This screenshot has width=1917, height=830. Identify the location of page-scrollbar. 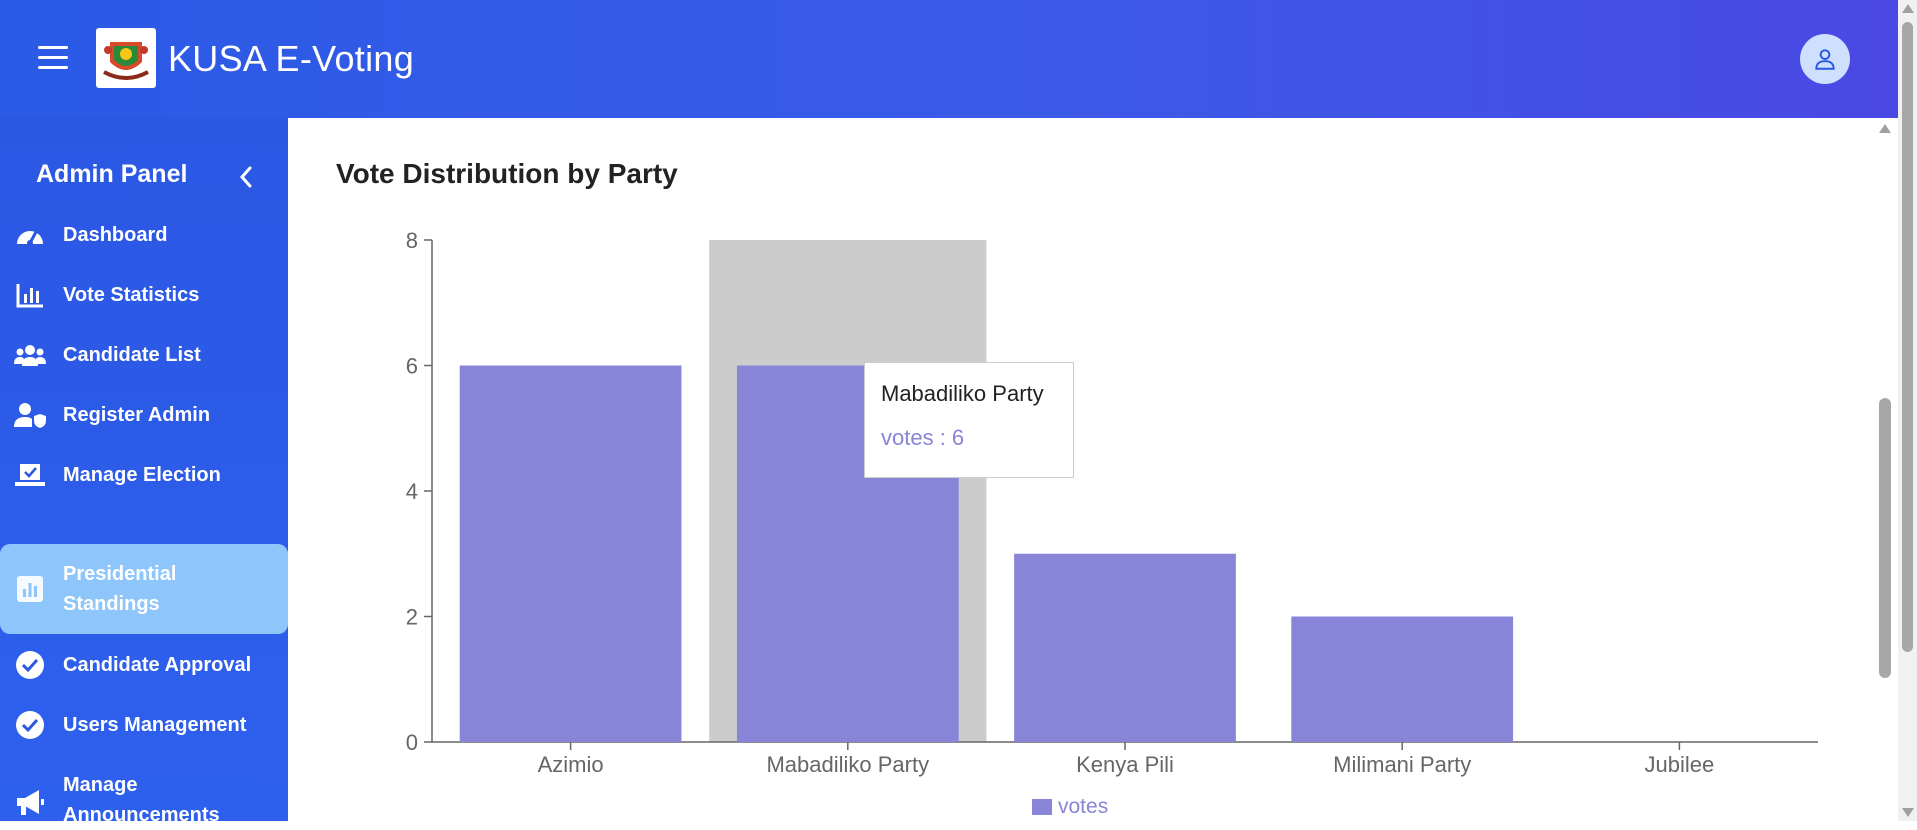
(1907, 410).